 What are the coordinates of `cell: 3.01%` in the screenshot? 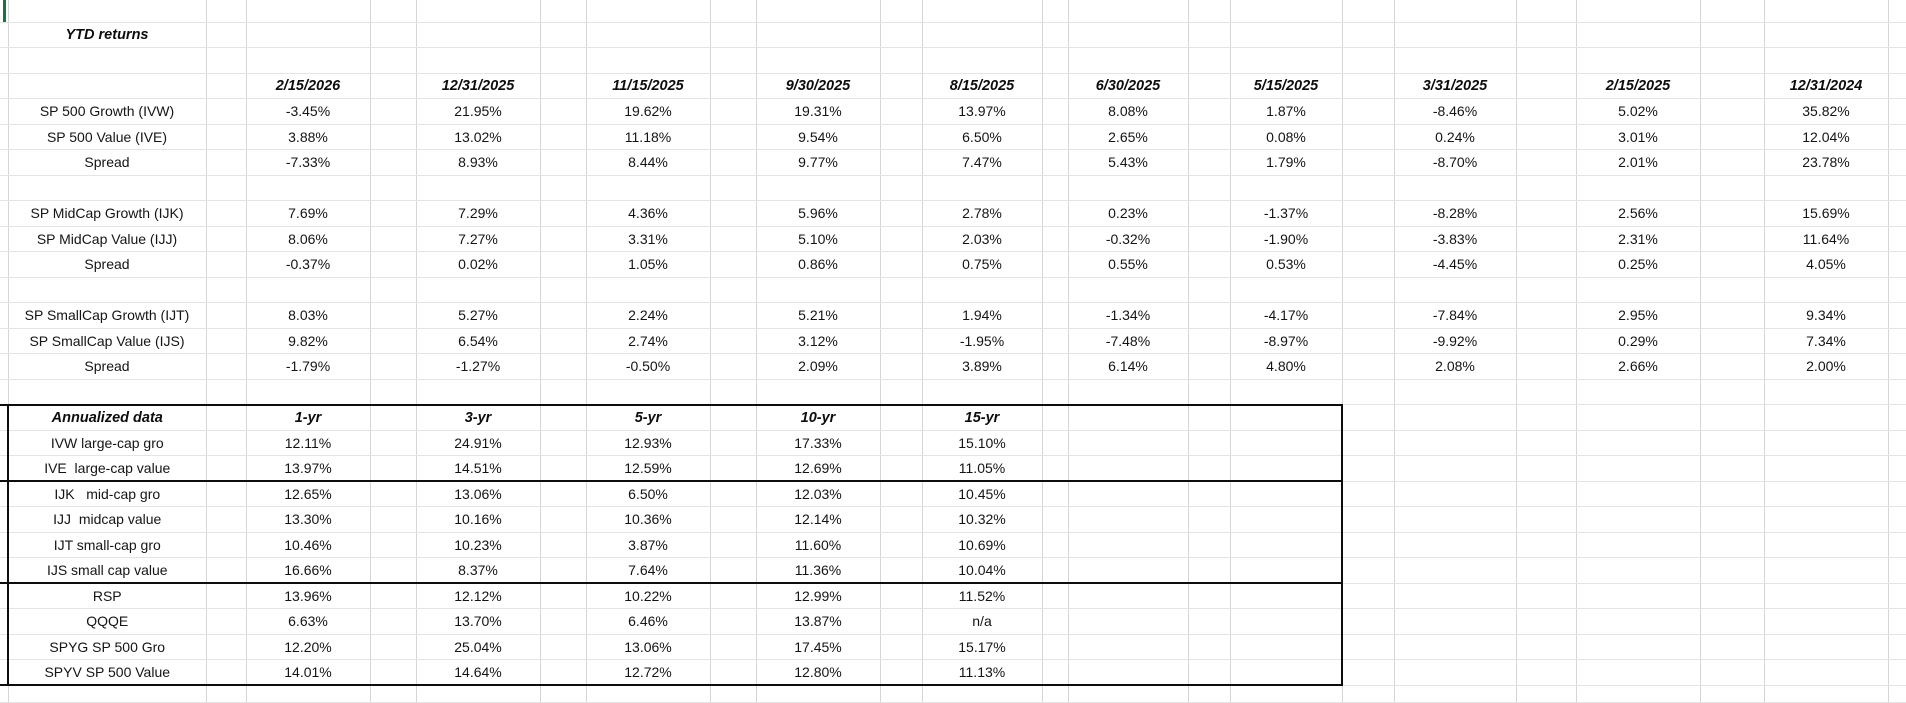 It's located at (1638, 137).